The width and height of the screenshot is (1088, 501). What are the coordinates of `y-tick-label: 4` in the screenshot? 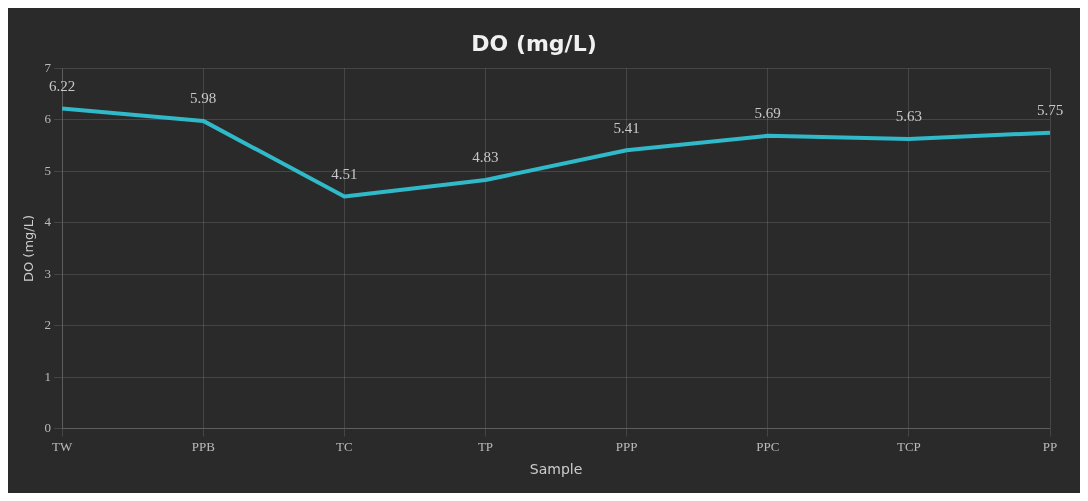 It's located at (48, 222).